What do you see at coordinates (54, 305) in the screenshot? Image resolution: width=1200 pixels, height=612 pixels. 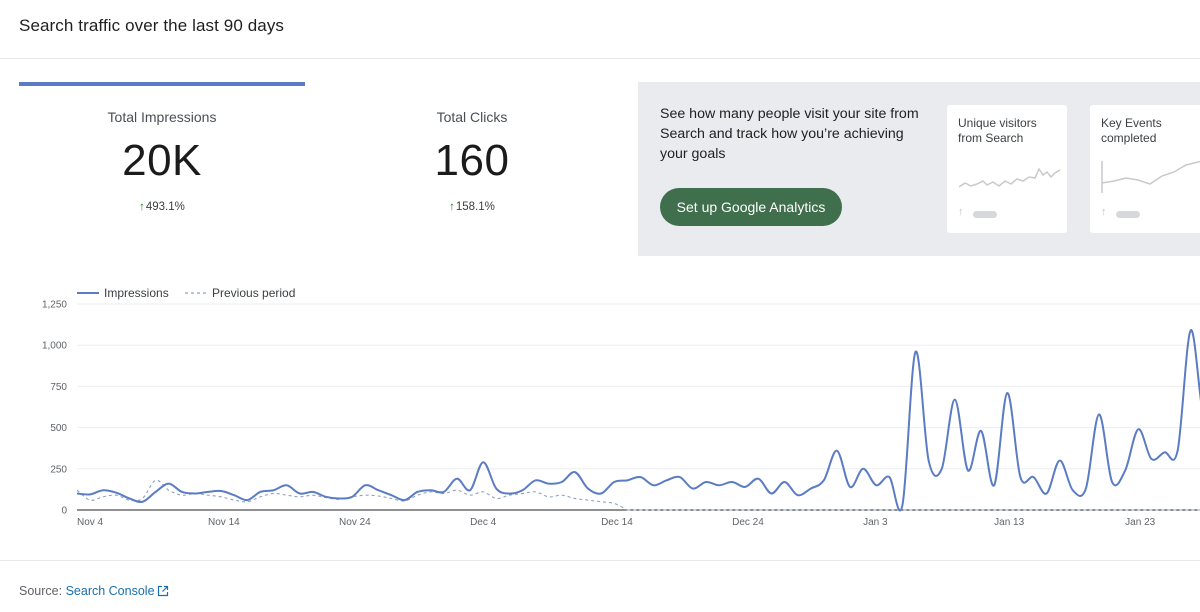 I see `y-tick-label: 1,250` at bounding box center [54, 305].